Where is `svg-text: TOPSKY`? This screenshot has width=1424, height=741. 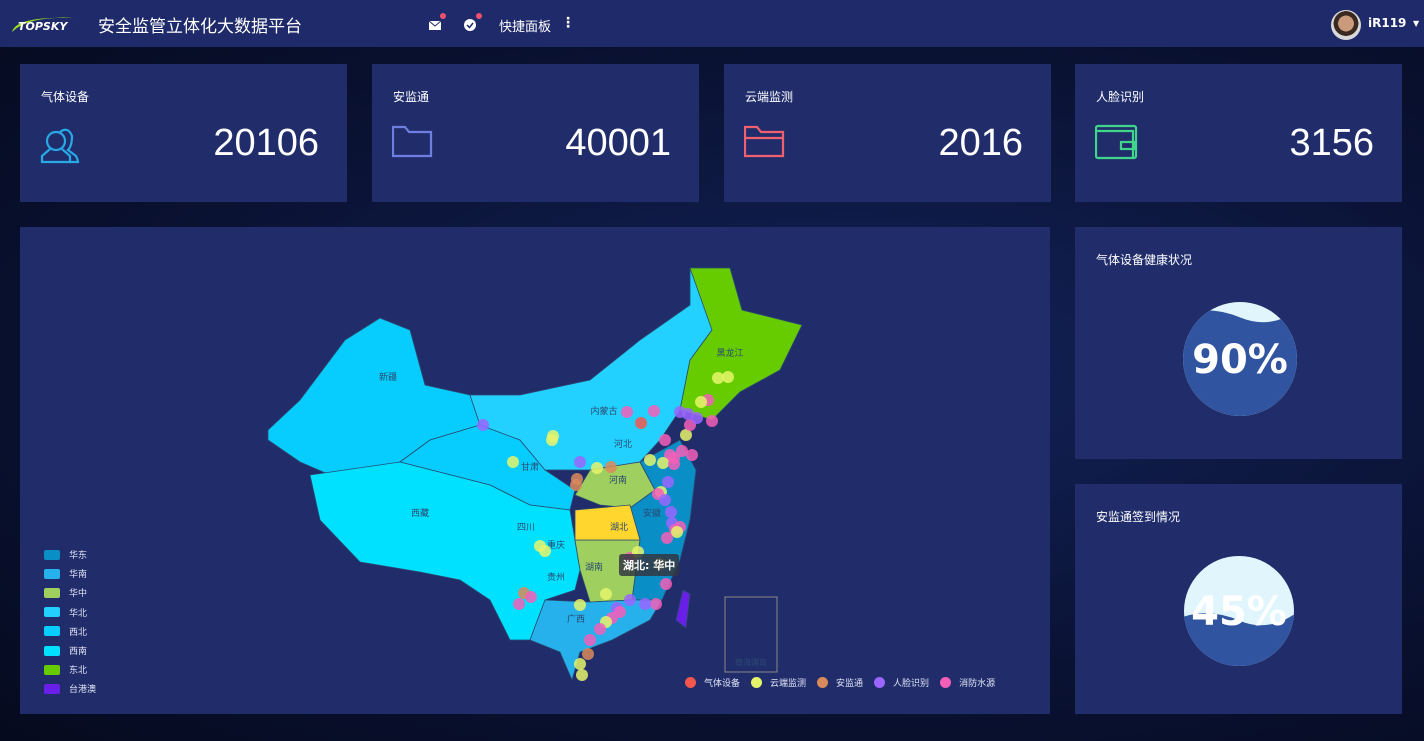
svg-text: TOPSKY is located at coordinates (43, 26).